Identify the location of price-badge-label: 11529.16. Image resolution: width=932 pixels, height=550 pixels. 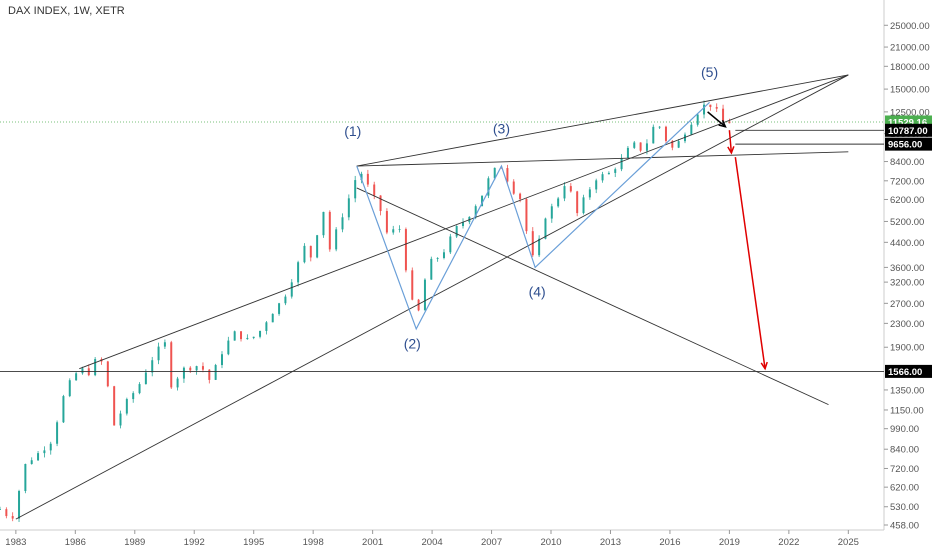
(907, 122).